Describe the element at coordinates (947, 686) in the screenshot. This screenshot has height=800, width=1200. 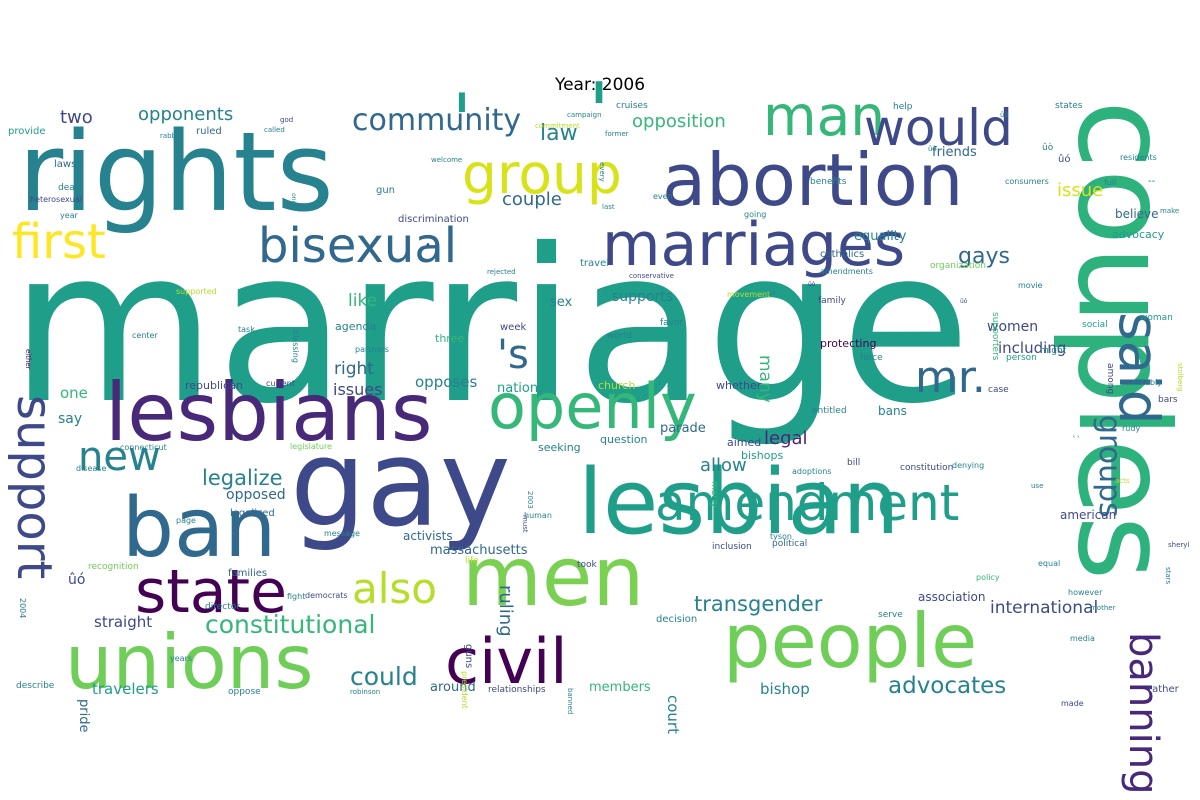
I see `cloud-word: advocates` at that location.